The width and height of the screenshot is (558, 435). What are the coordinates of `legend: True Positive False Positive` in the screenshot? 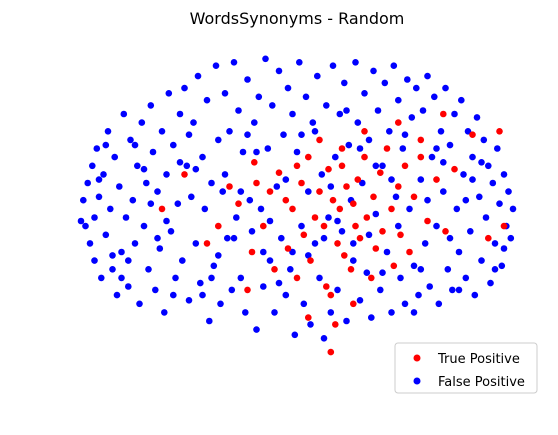 It's located at (466, 368).